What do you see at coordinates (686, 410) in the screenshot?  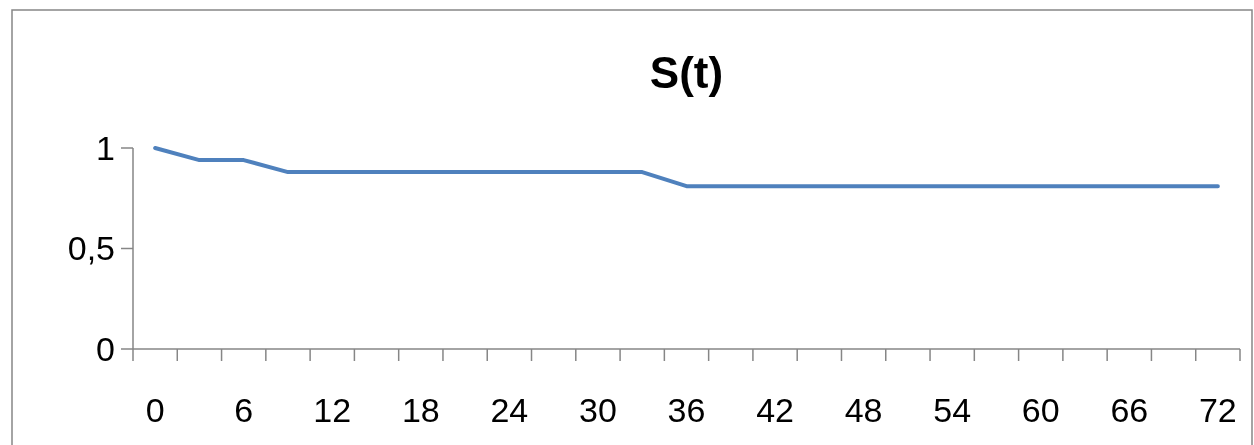 I see `x-tick-label: 36` at bounding box center [686, 410].